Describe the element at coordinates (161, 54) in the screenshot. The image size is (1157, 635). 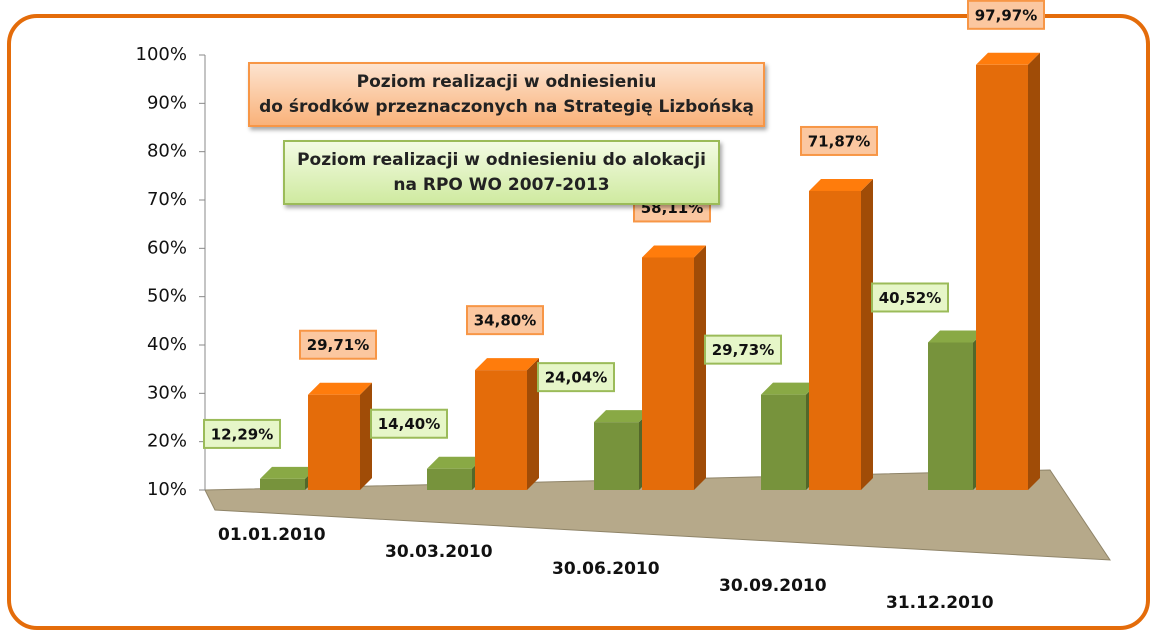
I see `y-tick-label: 100%` at that location.